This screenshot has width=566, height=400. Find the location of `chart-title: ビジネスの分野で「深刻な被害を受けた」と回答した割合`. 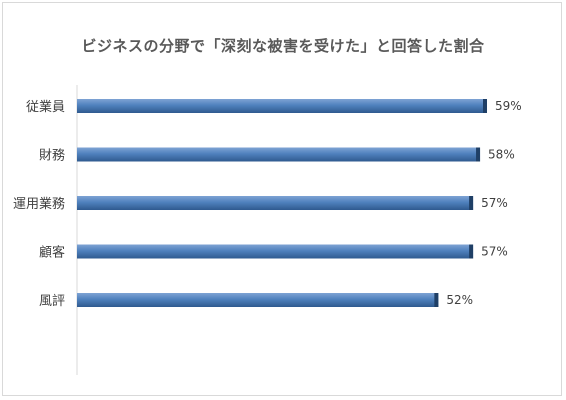

chart-title: ビジネスの分野で「深刻な被害を受けた」と回答した割合 is located at coordinates (283, 46).